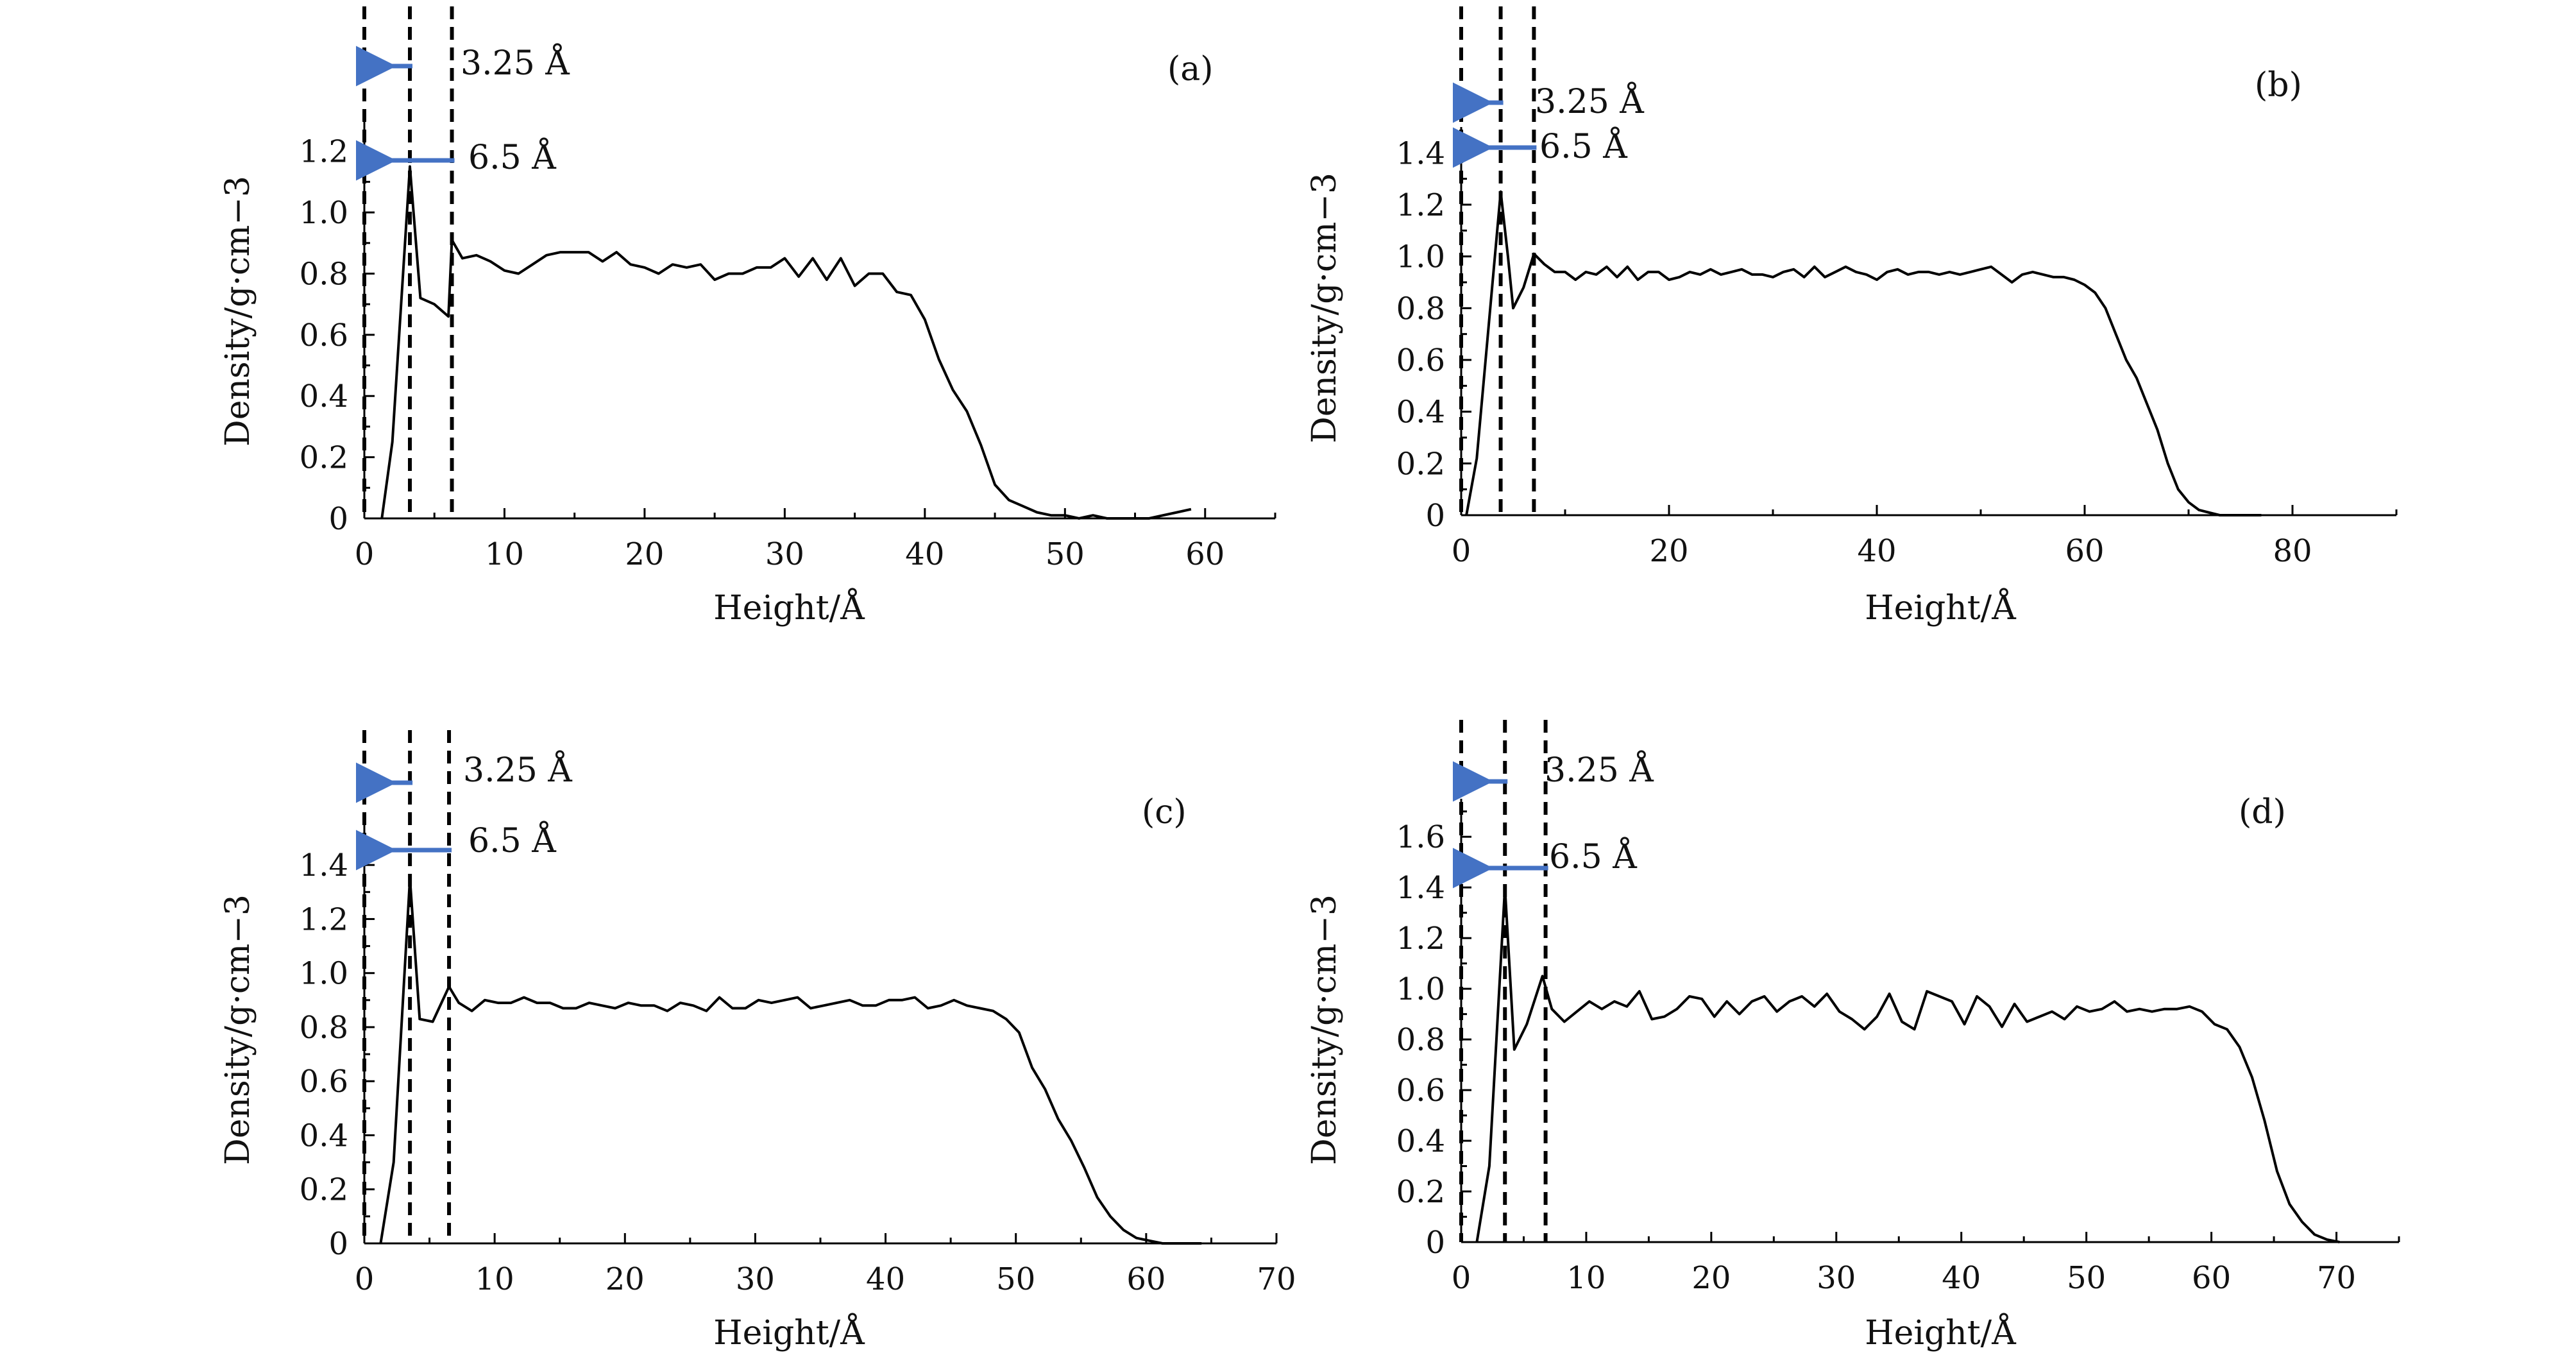  I want to click on y-tick-label: 1.6, so click(1420, 837).